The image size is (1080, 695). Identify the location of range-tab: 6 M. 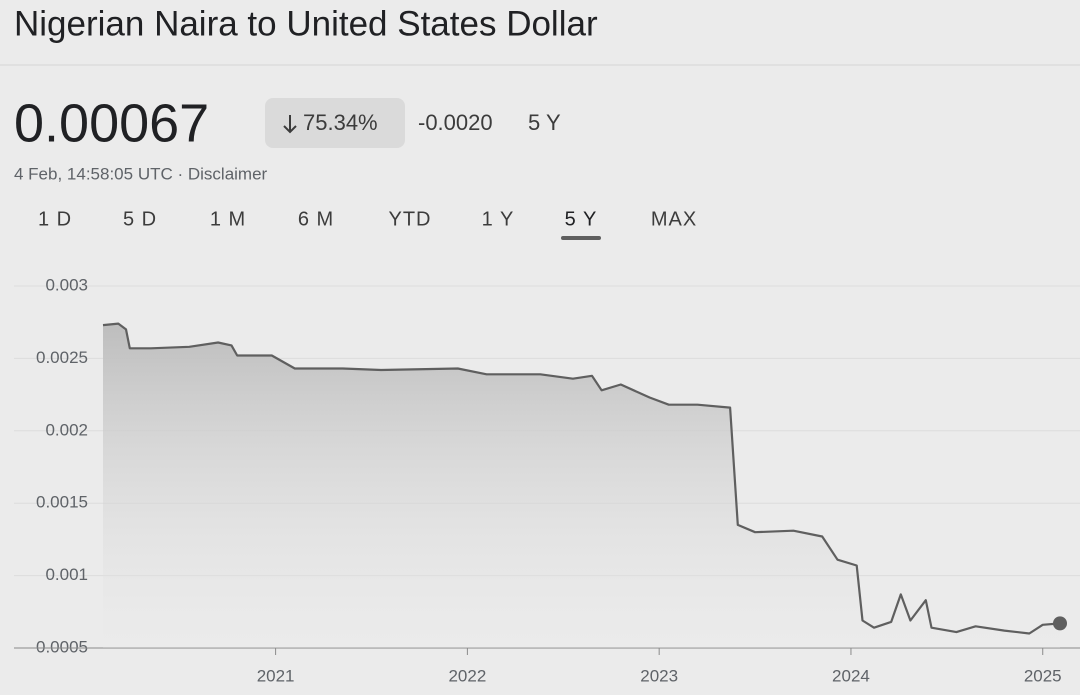
(316, 219).